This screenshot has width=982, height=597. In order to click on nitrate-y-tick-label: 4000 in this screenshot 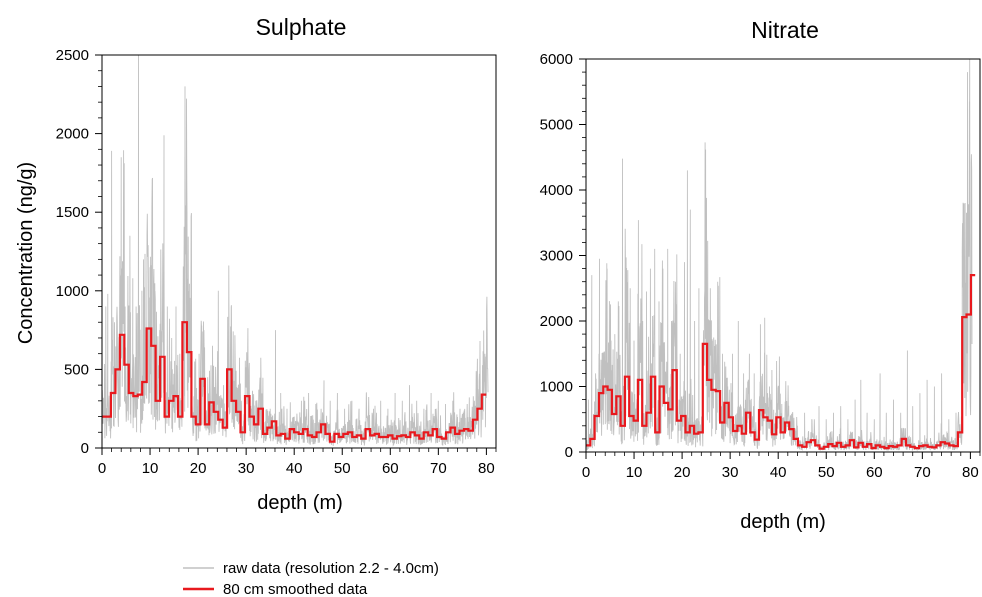, I will do `click(556, 190)`.